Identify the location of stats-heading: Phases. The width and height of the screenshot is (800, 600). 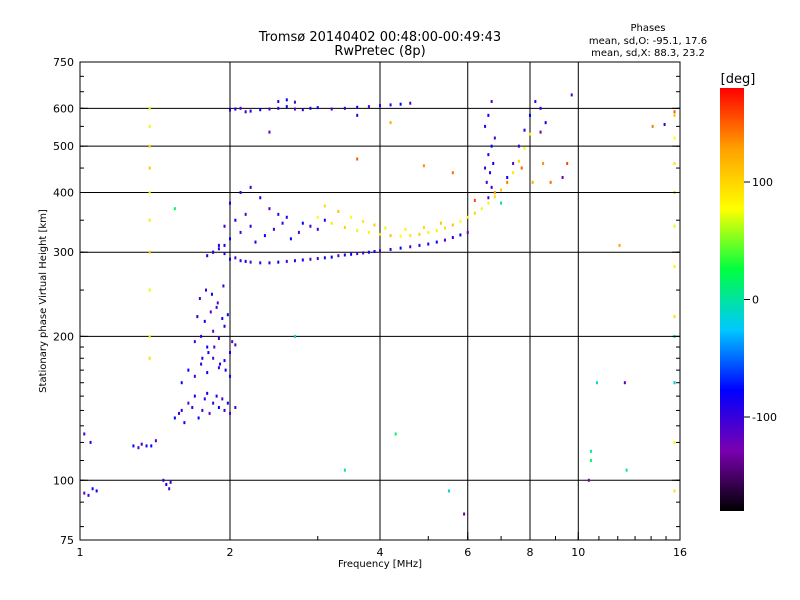
(647, 28).